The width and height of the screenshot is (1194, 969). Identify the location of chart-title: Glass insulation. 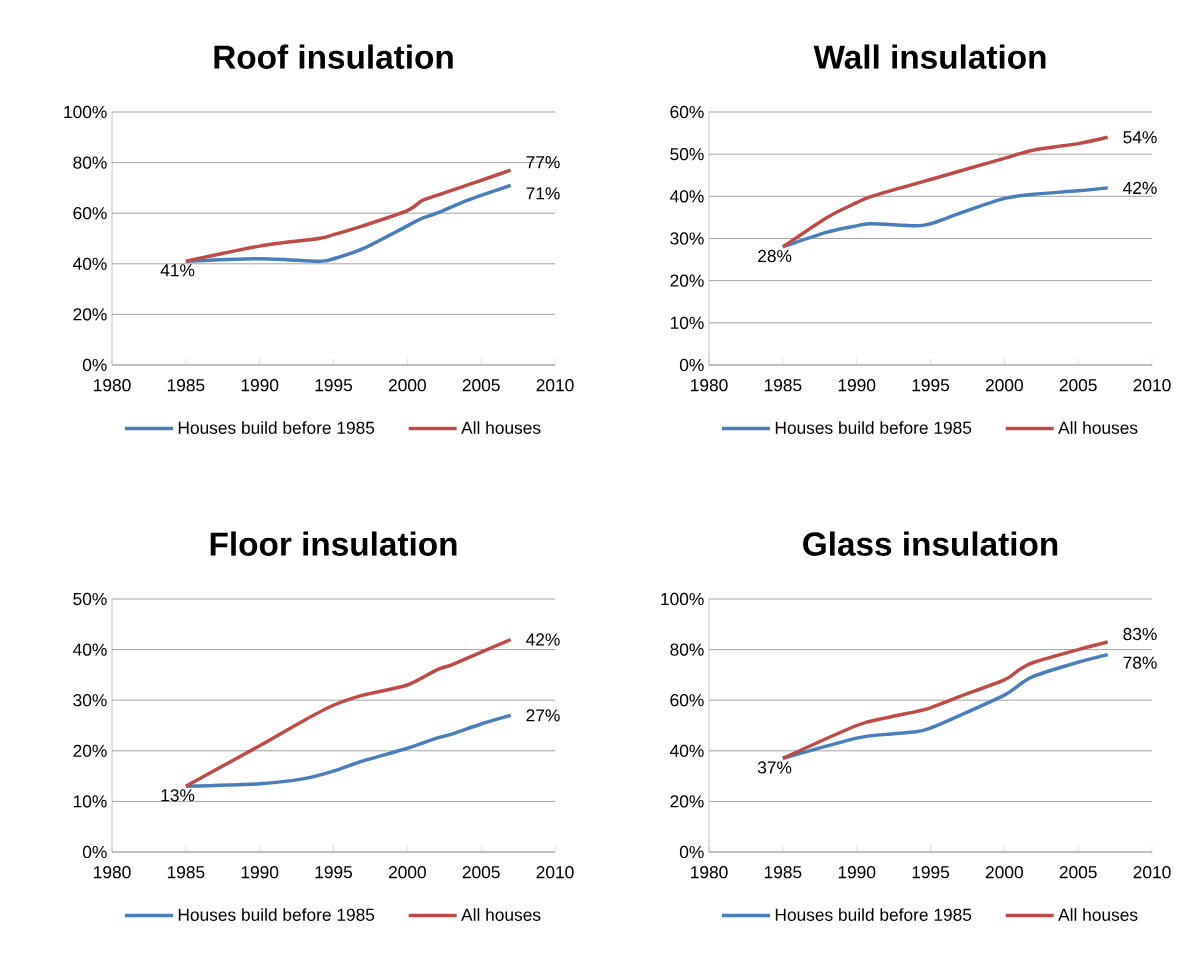
(930, 543).